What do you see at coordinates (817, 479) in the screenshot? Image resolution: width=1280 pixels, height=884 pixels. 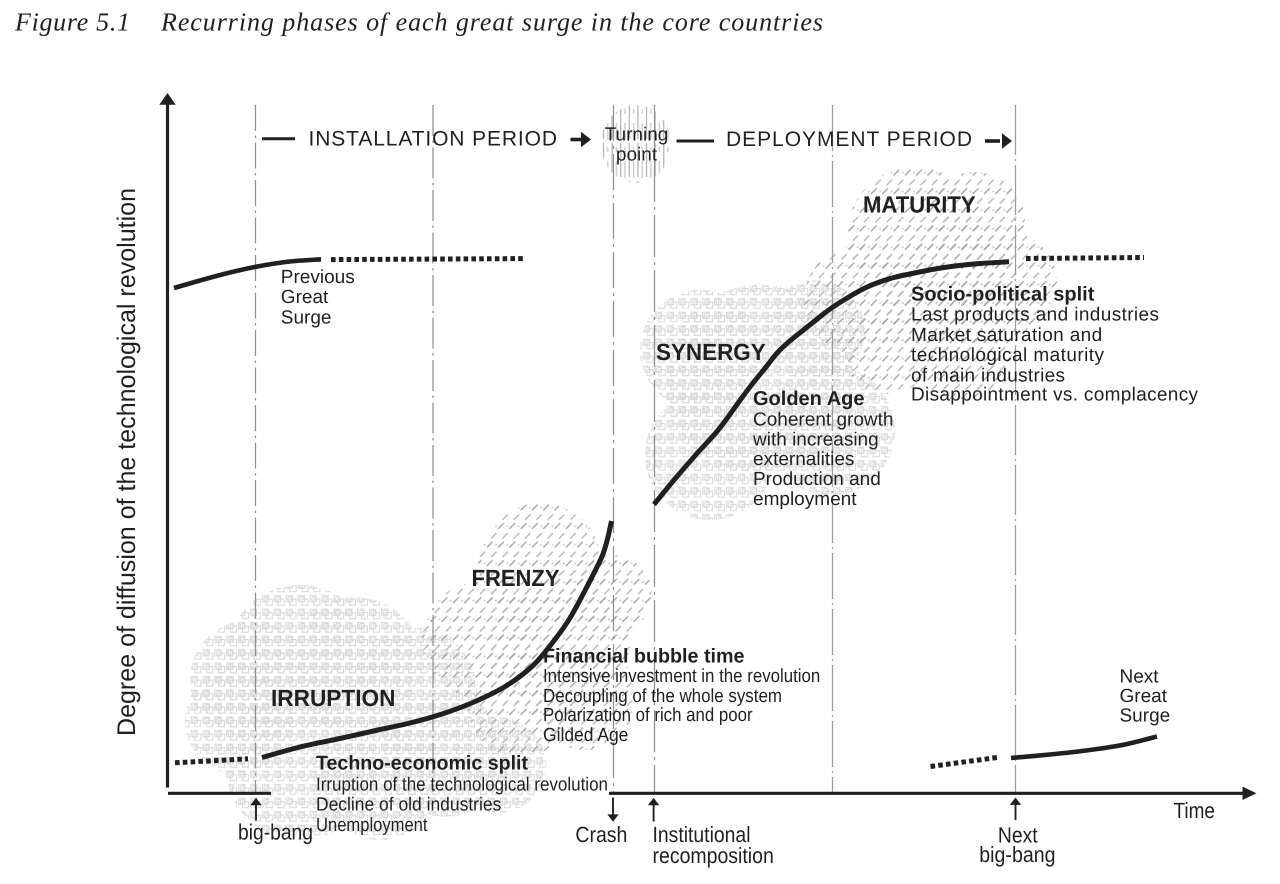 I see `svg-text: Production and` at bounding box center [817, 479].